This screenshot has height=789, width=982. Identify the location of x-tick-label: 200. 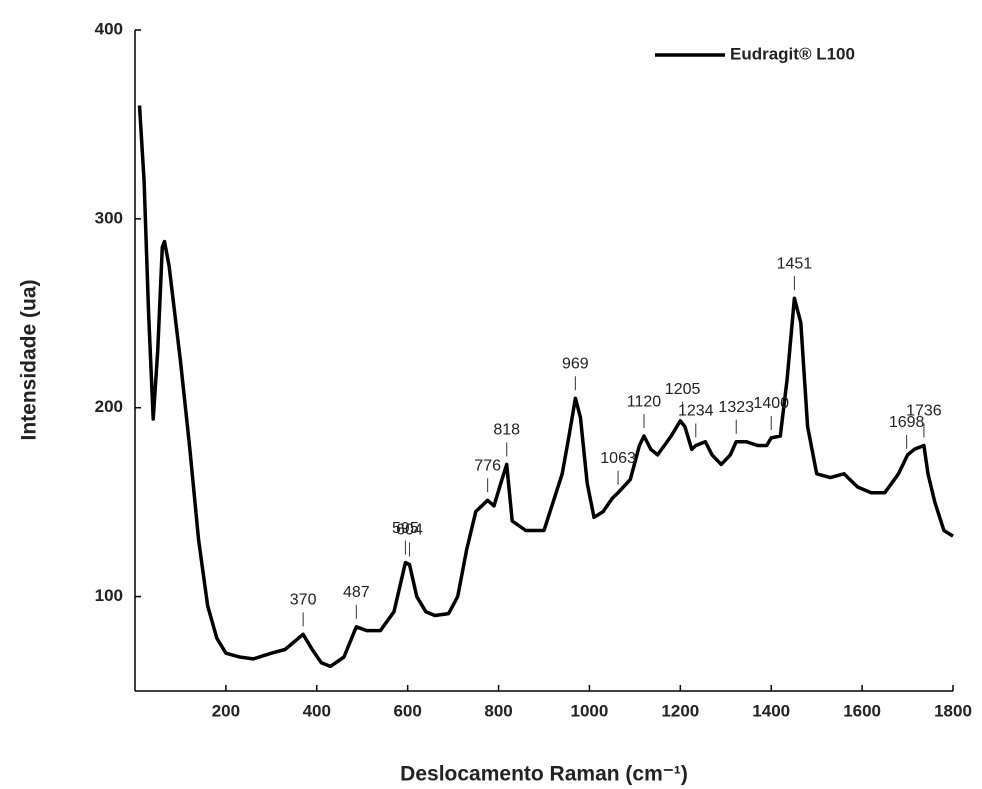
(226, 710).